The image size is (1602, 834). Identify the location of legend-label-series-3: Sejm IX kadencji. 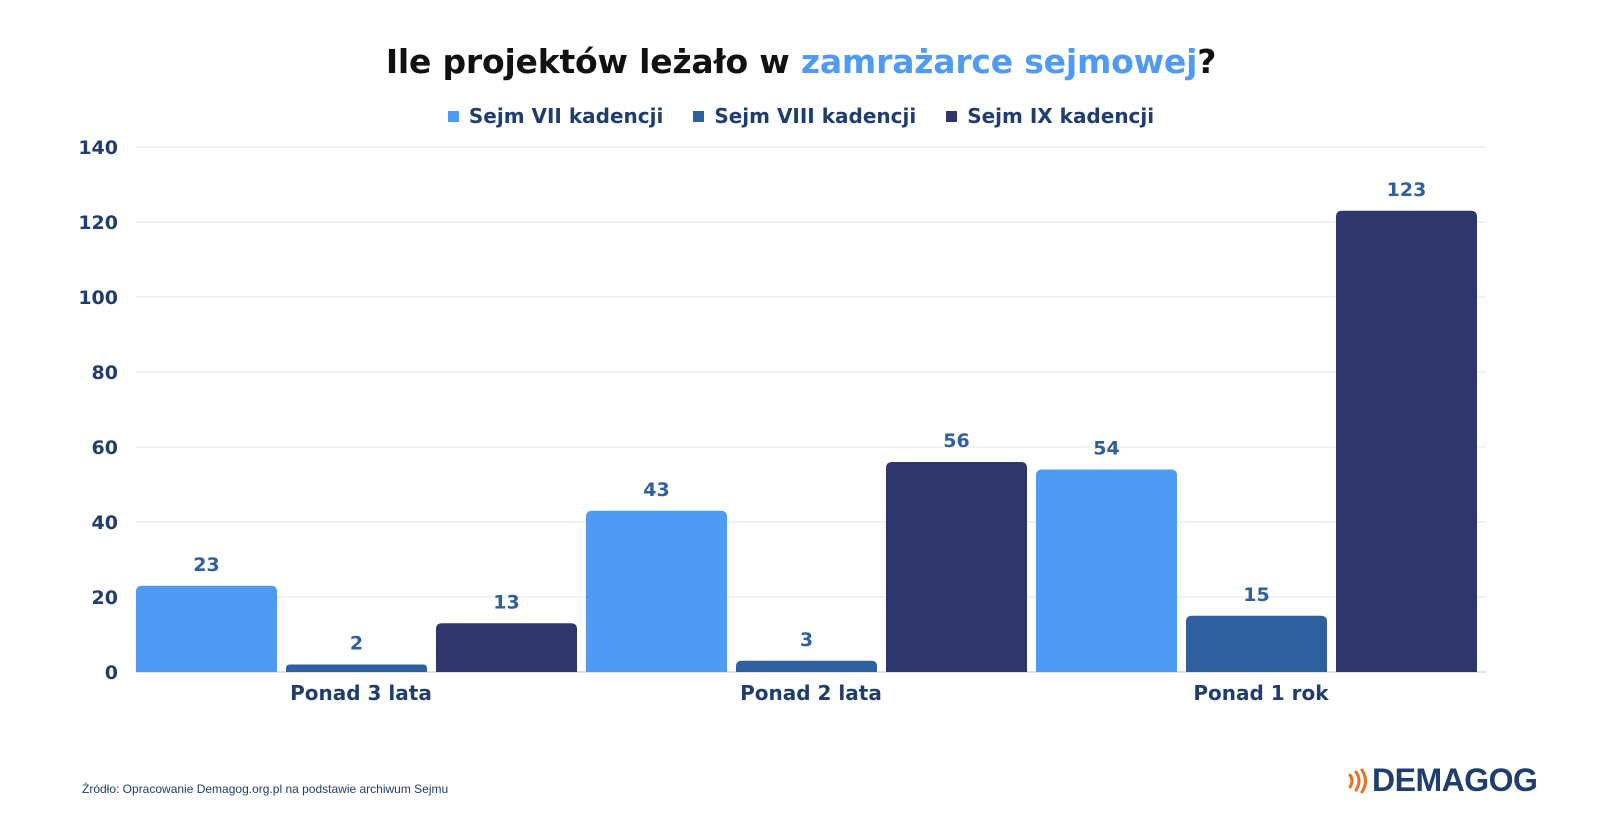
(1061, 116).